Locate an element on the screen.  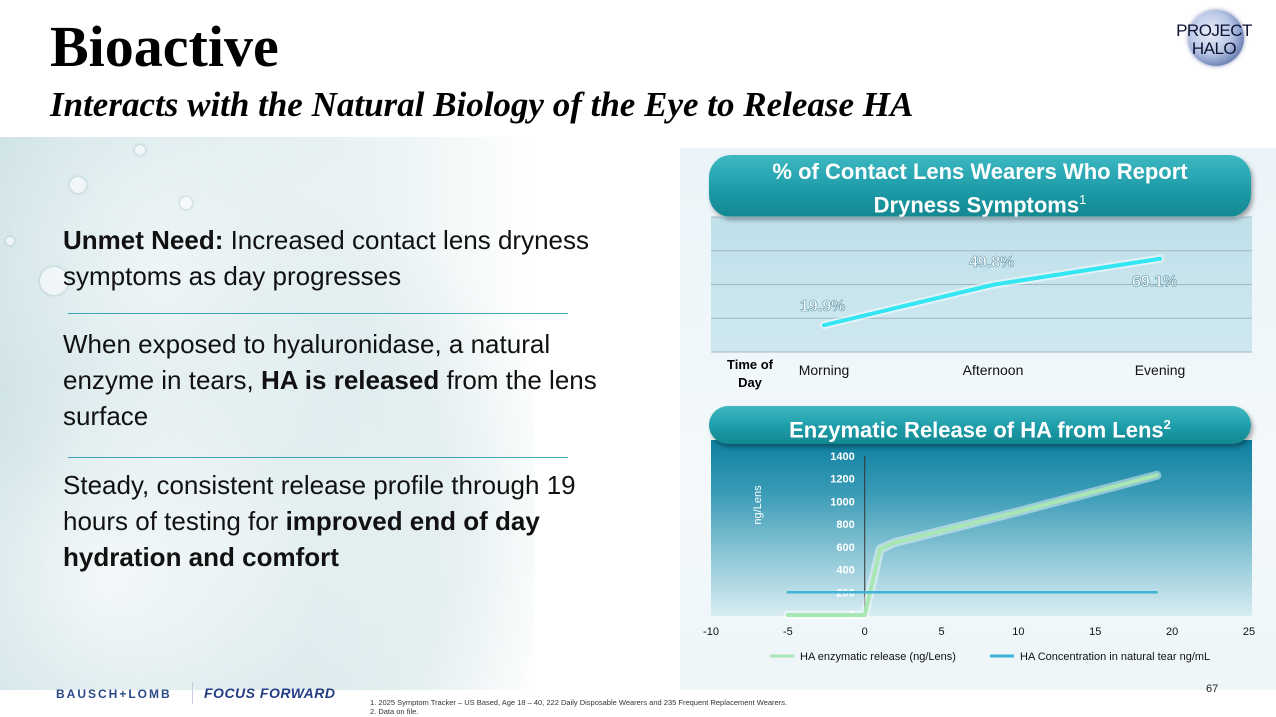
footnote-2: 2. Data on file. is located at coordinates (394, 711).